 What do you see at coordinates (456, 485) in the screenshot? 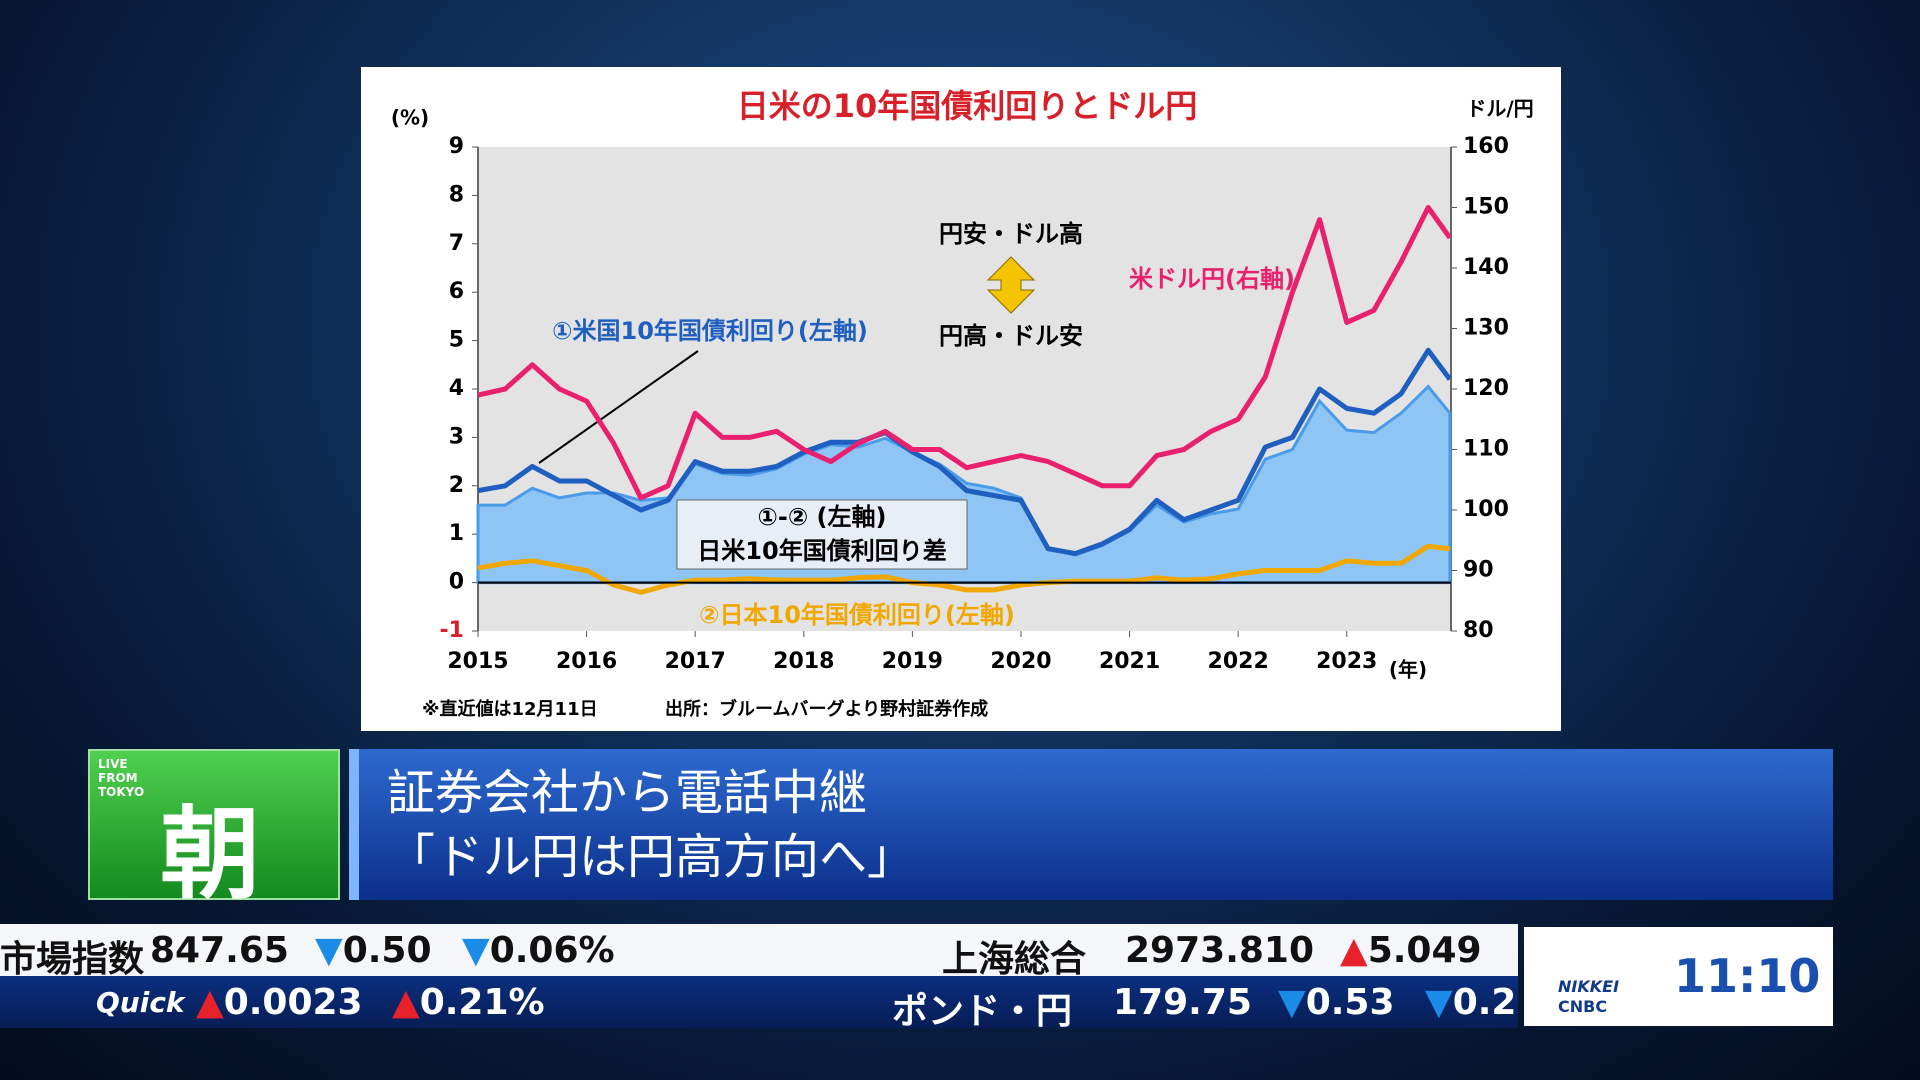
I see `y-tick-label: 2` at bounding box center [456, 485].